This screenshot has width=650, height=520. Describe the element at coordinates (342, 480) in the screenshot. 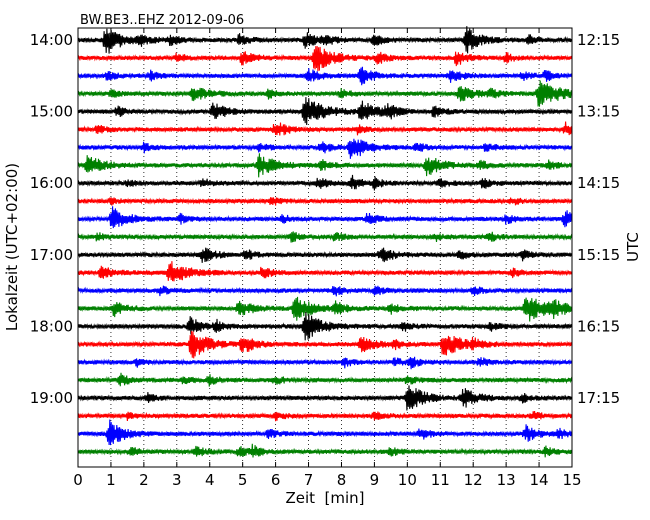

I see `x-tick-label: 8` at that location.